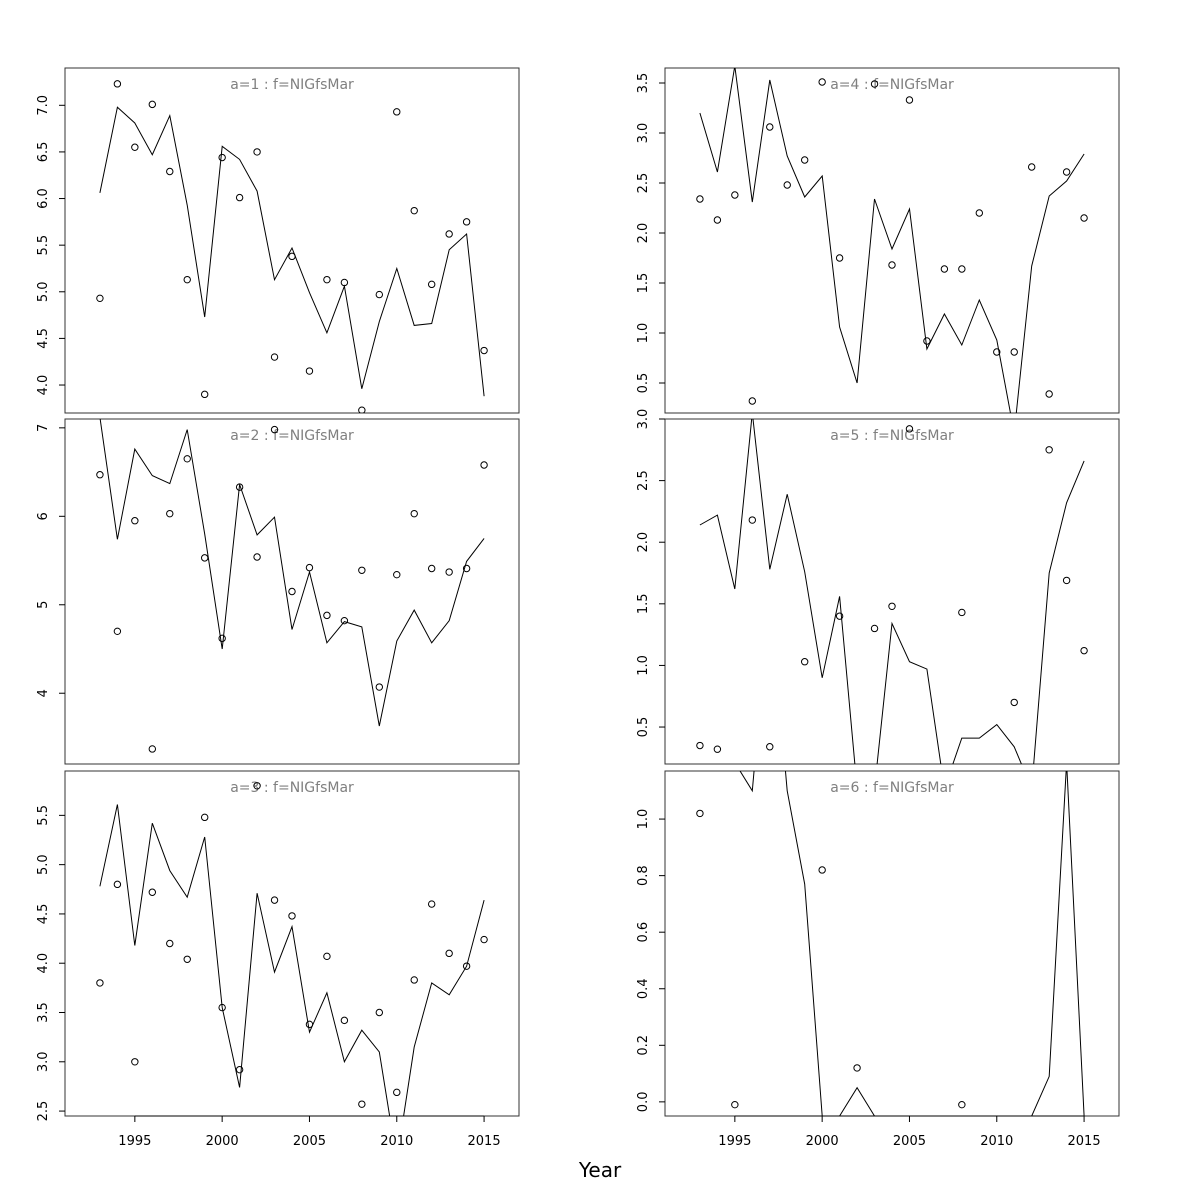 This screenshot has width=1200, height=1200. Describe the element at coordinates (1084, 1141) in the screenshot. I see `x-tick-label: 2015` at that location.